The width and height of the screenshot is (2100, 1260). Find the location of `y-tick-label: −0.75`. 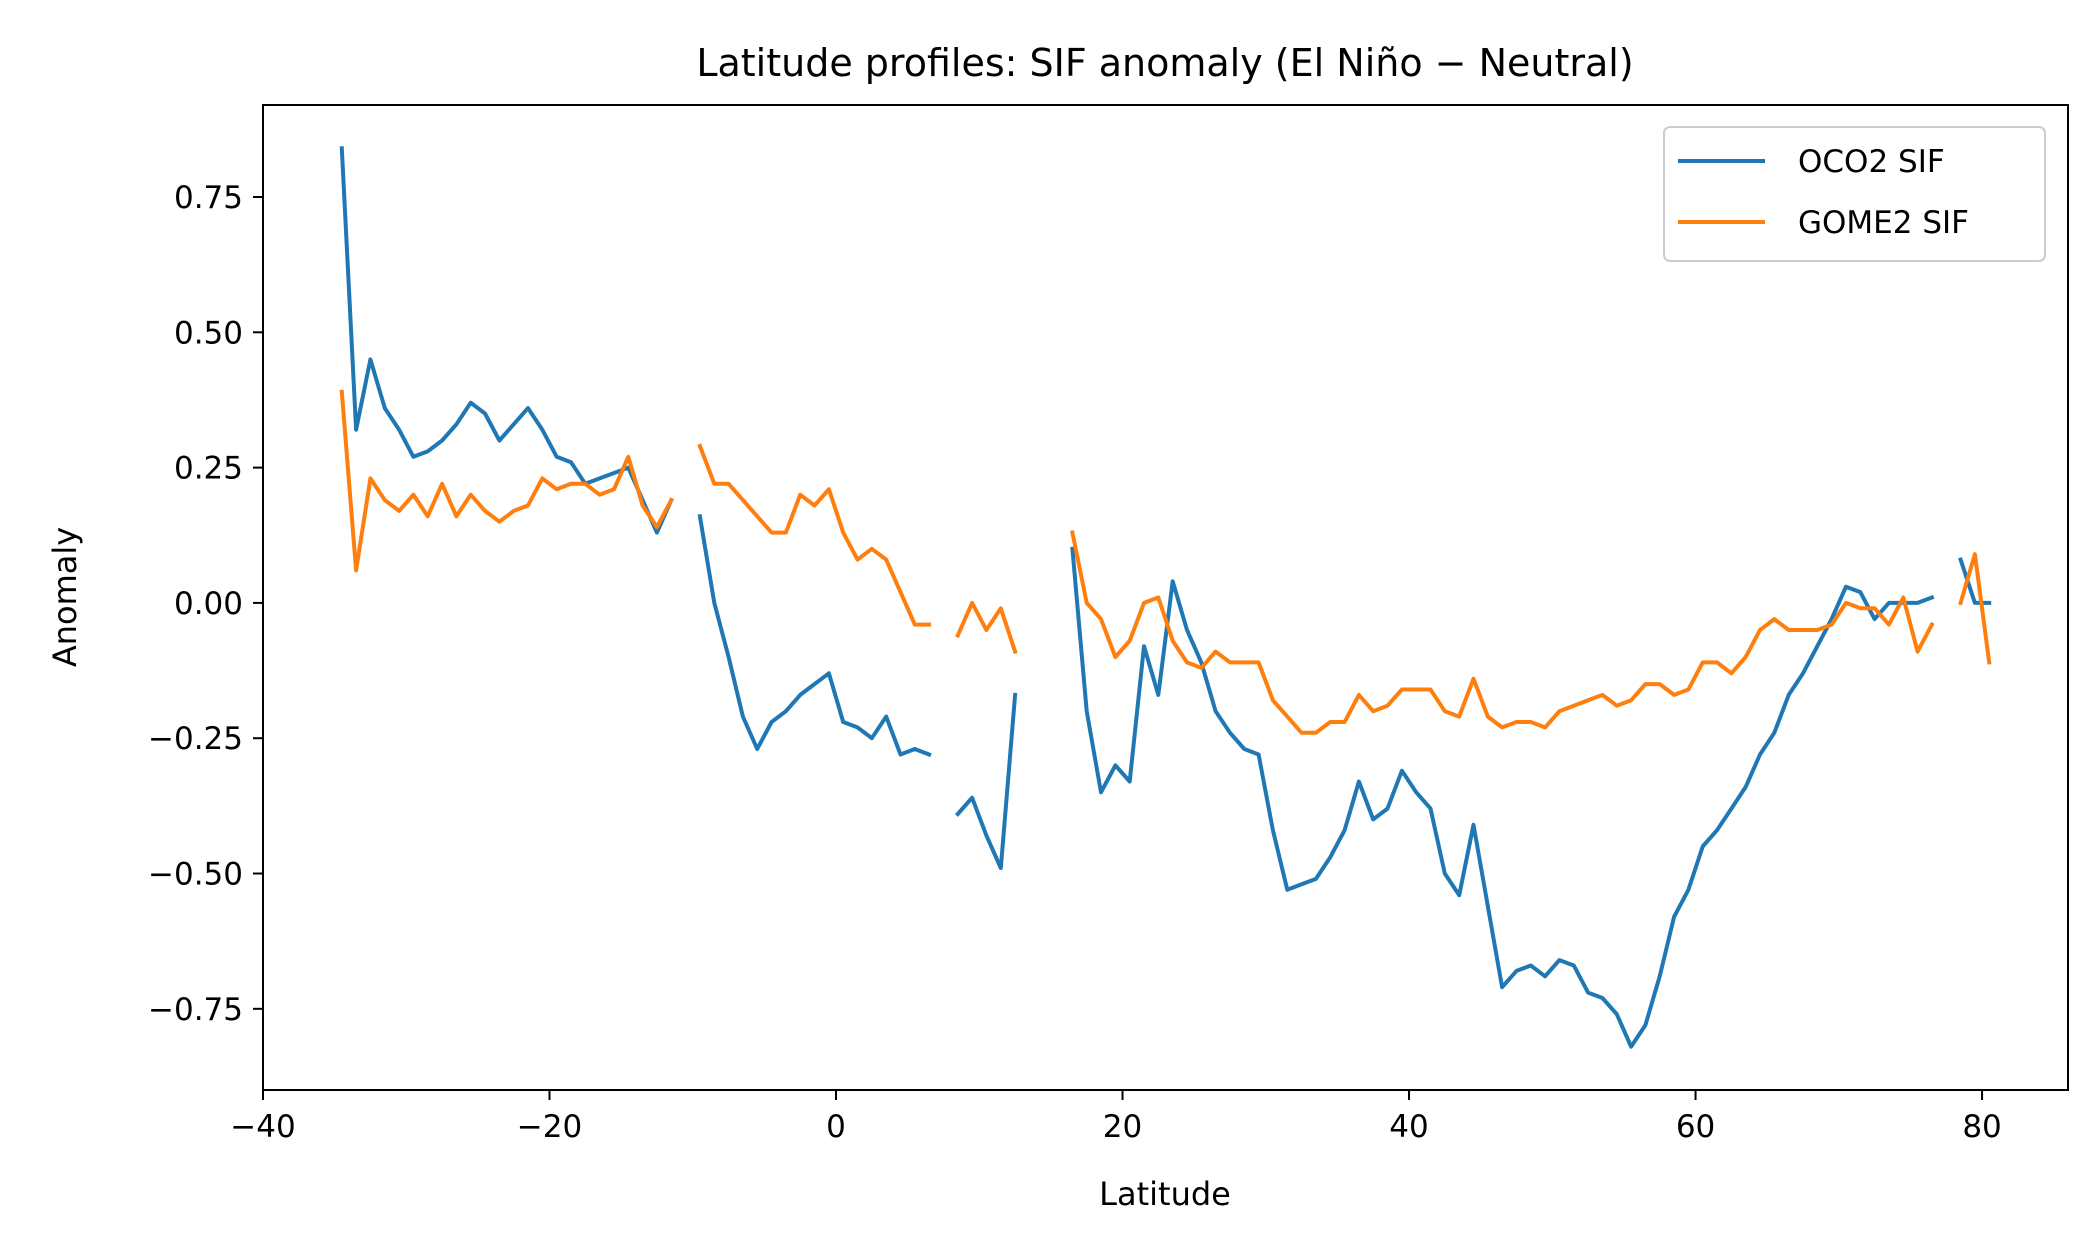

y-tick-label: −0.75 is located at coordinates (195, 1010).